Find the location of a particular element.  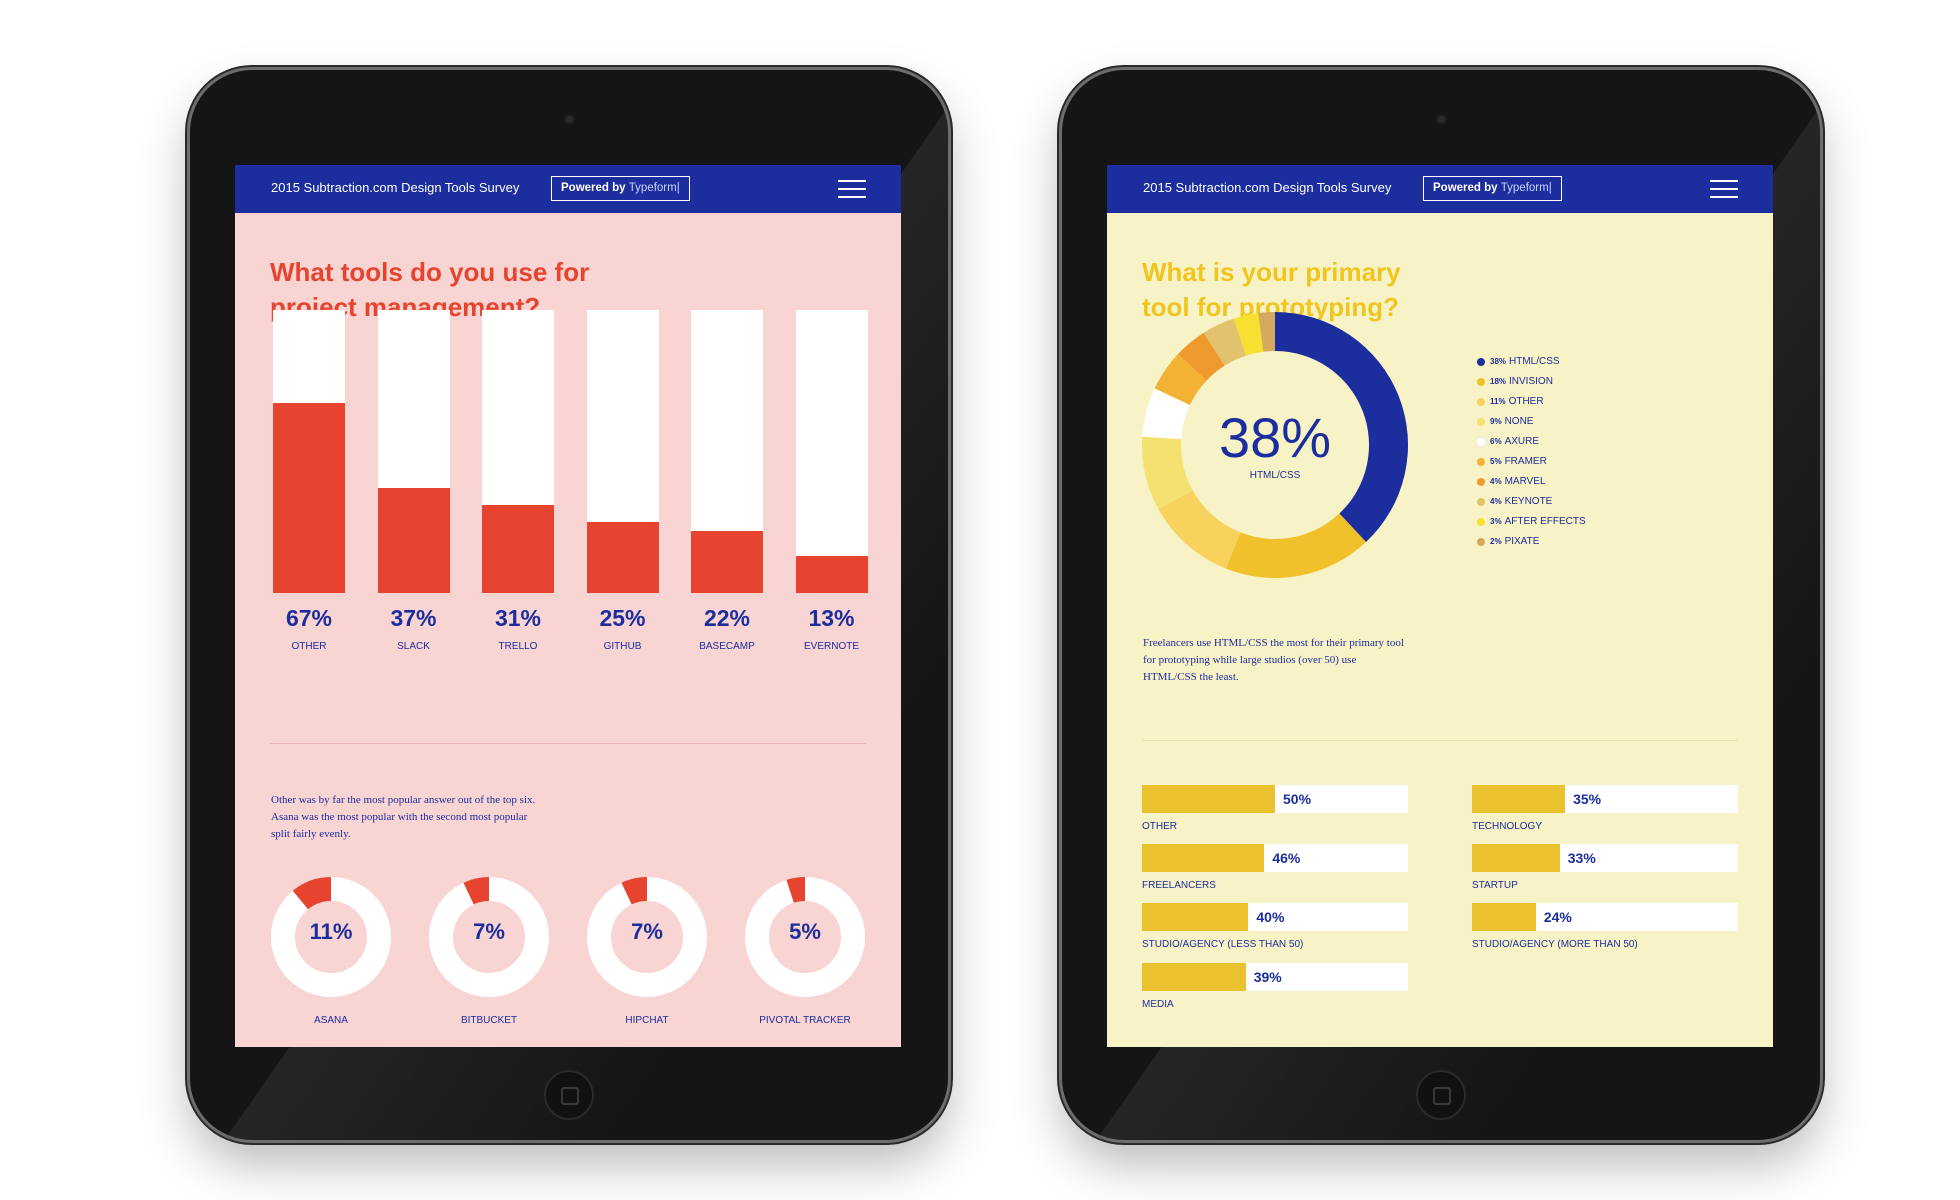

legend-item: 2% PIXATE is located at coordinates (1531, 542).